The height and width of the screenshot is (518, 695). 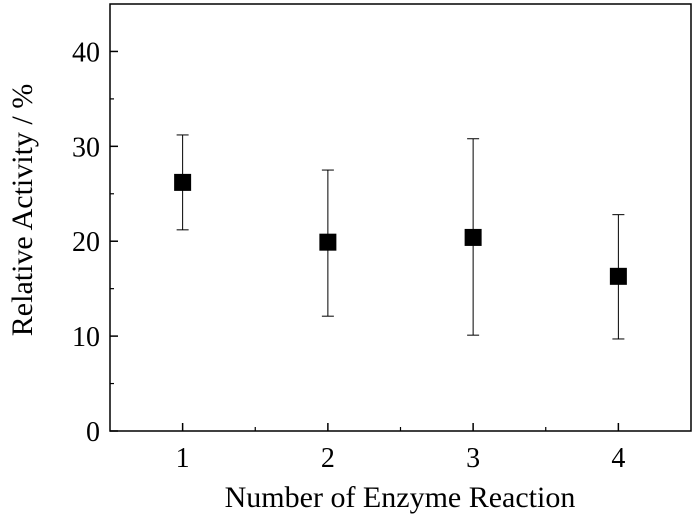 I want to click on y-tick-label: 30, so click(x=86, y=147).